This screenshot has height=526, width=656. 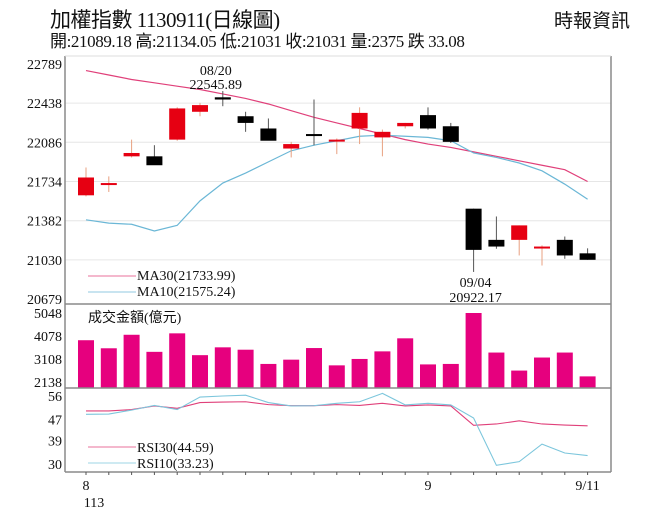 What do you see at coordinates (186, 292) in the screenshot?
I see `legend-ma10: MA10(21575.24)` at bounding box center [186, 292].